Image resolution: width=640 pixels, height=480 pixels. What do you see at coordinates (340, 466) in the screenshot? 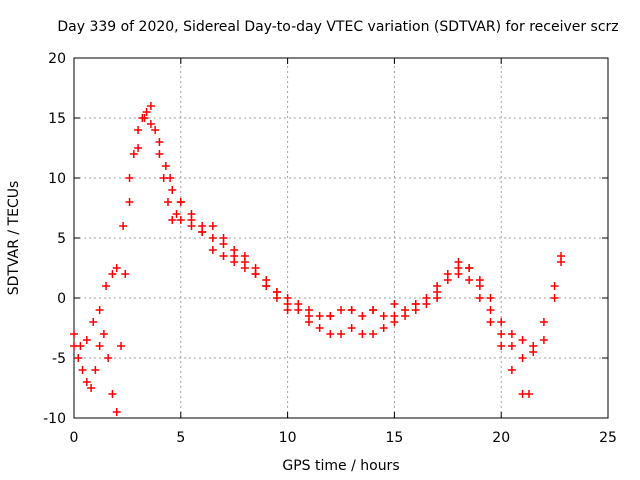
I see `x-axis-label: GPS time / hours` at bounding box center [340, 466].